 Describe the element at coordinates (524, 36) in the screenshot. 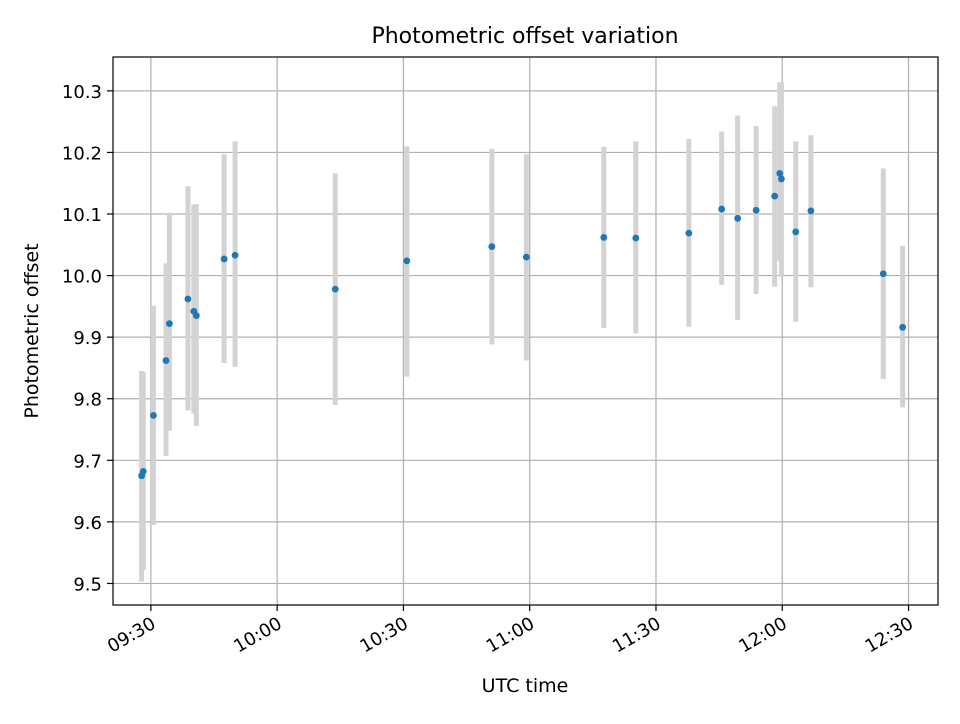

I see `chart-title: Photometric offset variation` at that location.